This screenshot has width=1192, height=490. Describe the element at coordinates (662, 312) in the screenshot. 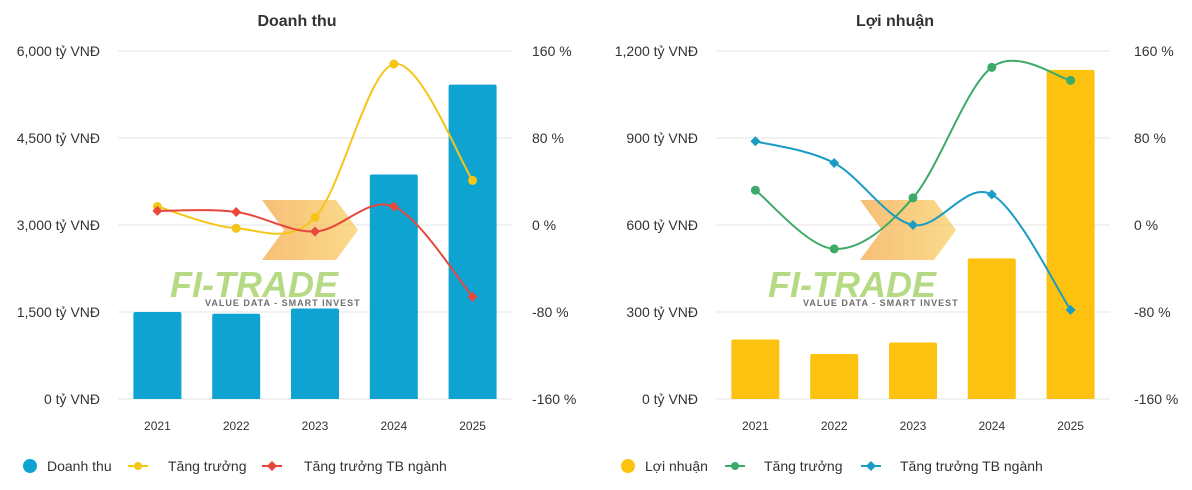

I see `y-axis-left-tick: 300 tỷ VNĐ` at that location.